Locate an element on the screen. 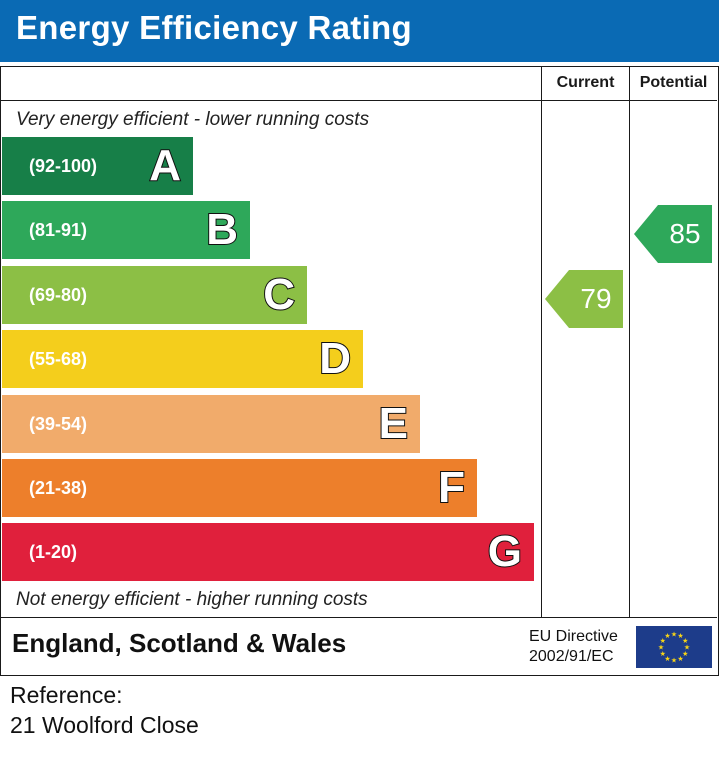  rating-band-e: (39-54) E is located at coordinates (211, 424).